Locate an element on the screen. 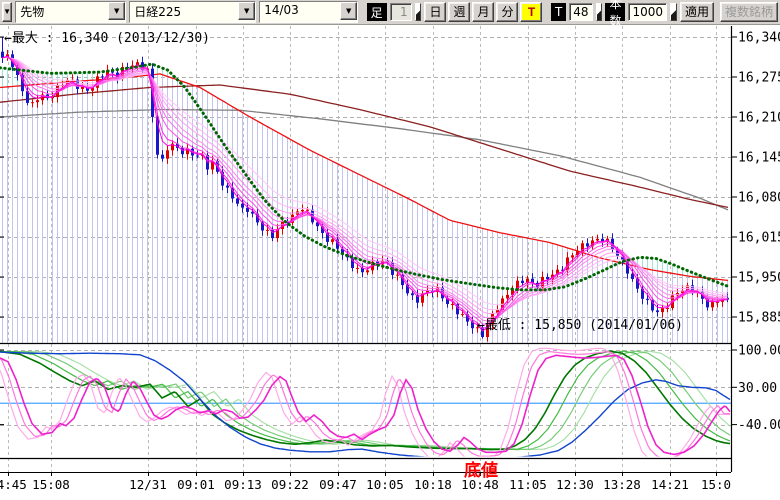  svg-text: 13:28 is located at coordinates (622, 484).